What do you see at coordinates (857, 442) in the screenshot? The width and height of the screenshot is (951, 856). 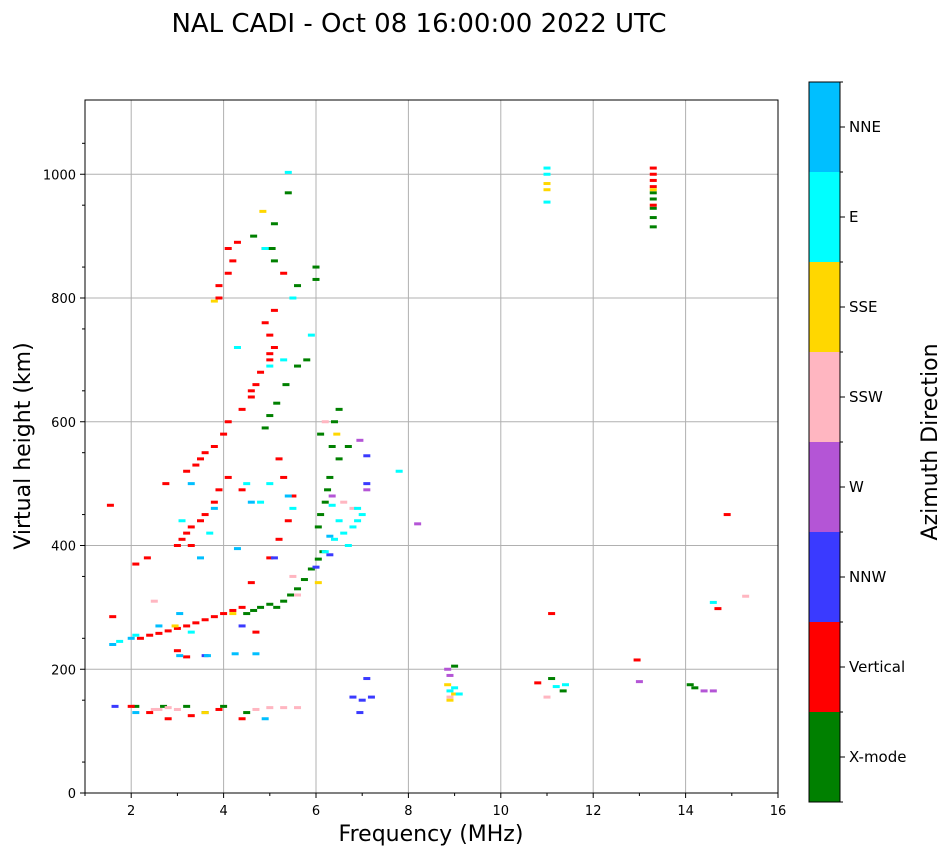 I see `colorbar: X-mode Vertical NNW W SSW SSE E NNE` at bounding box center [857, 442].